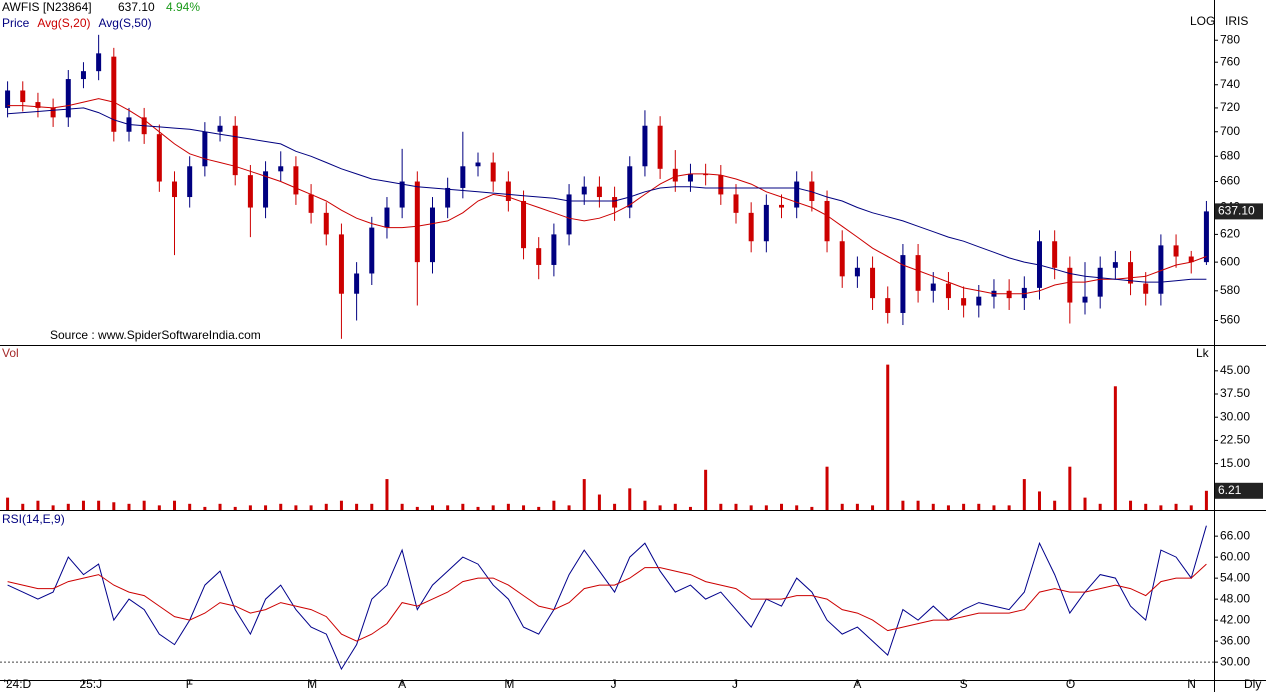 The width and height of the screenshot is (1266, 692). I want to click on y-tick-label: 54.00, so click(1235, 577).